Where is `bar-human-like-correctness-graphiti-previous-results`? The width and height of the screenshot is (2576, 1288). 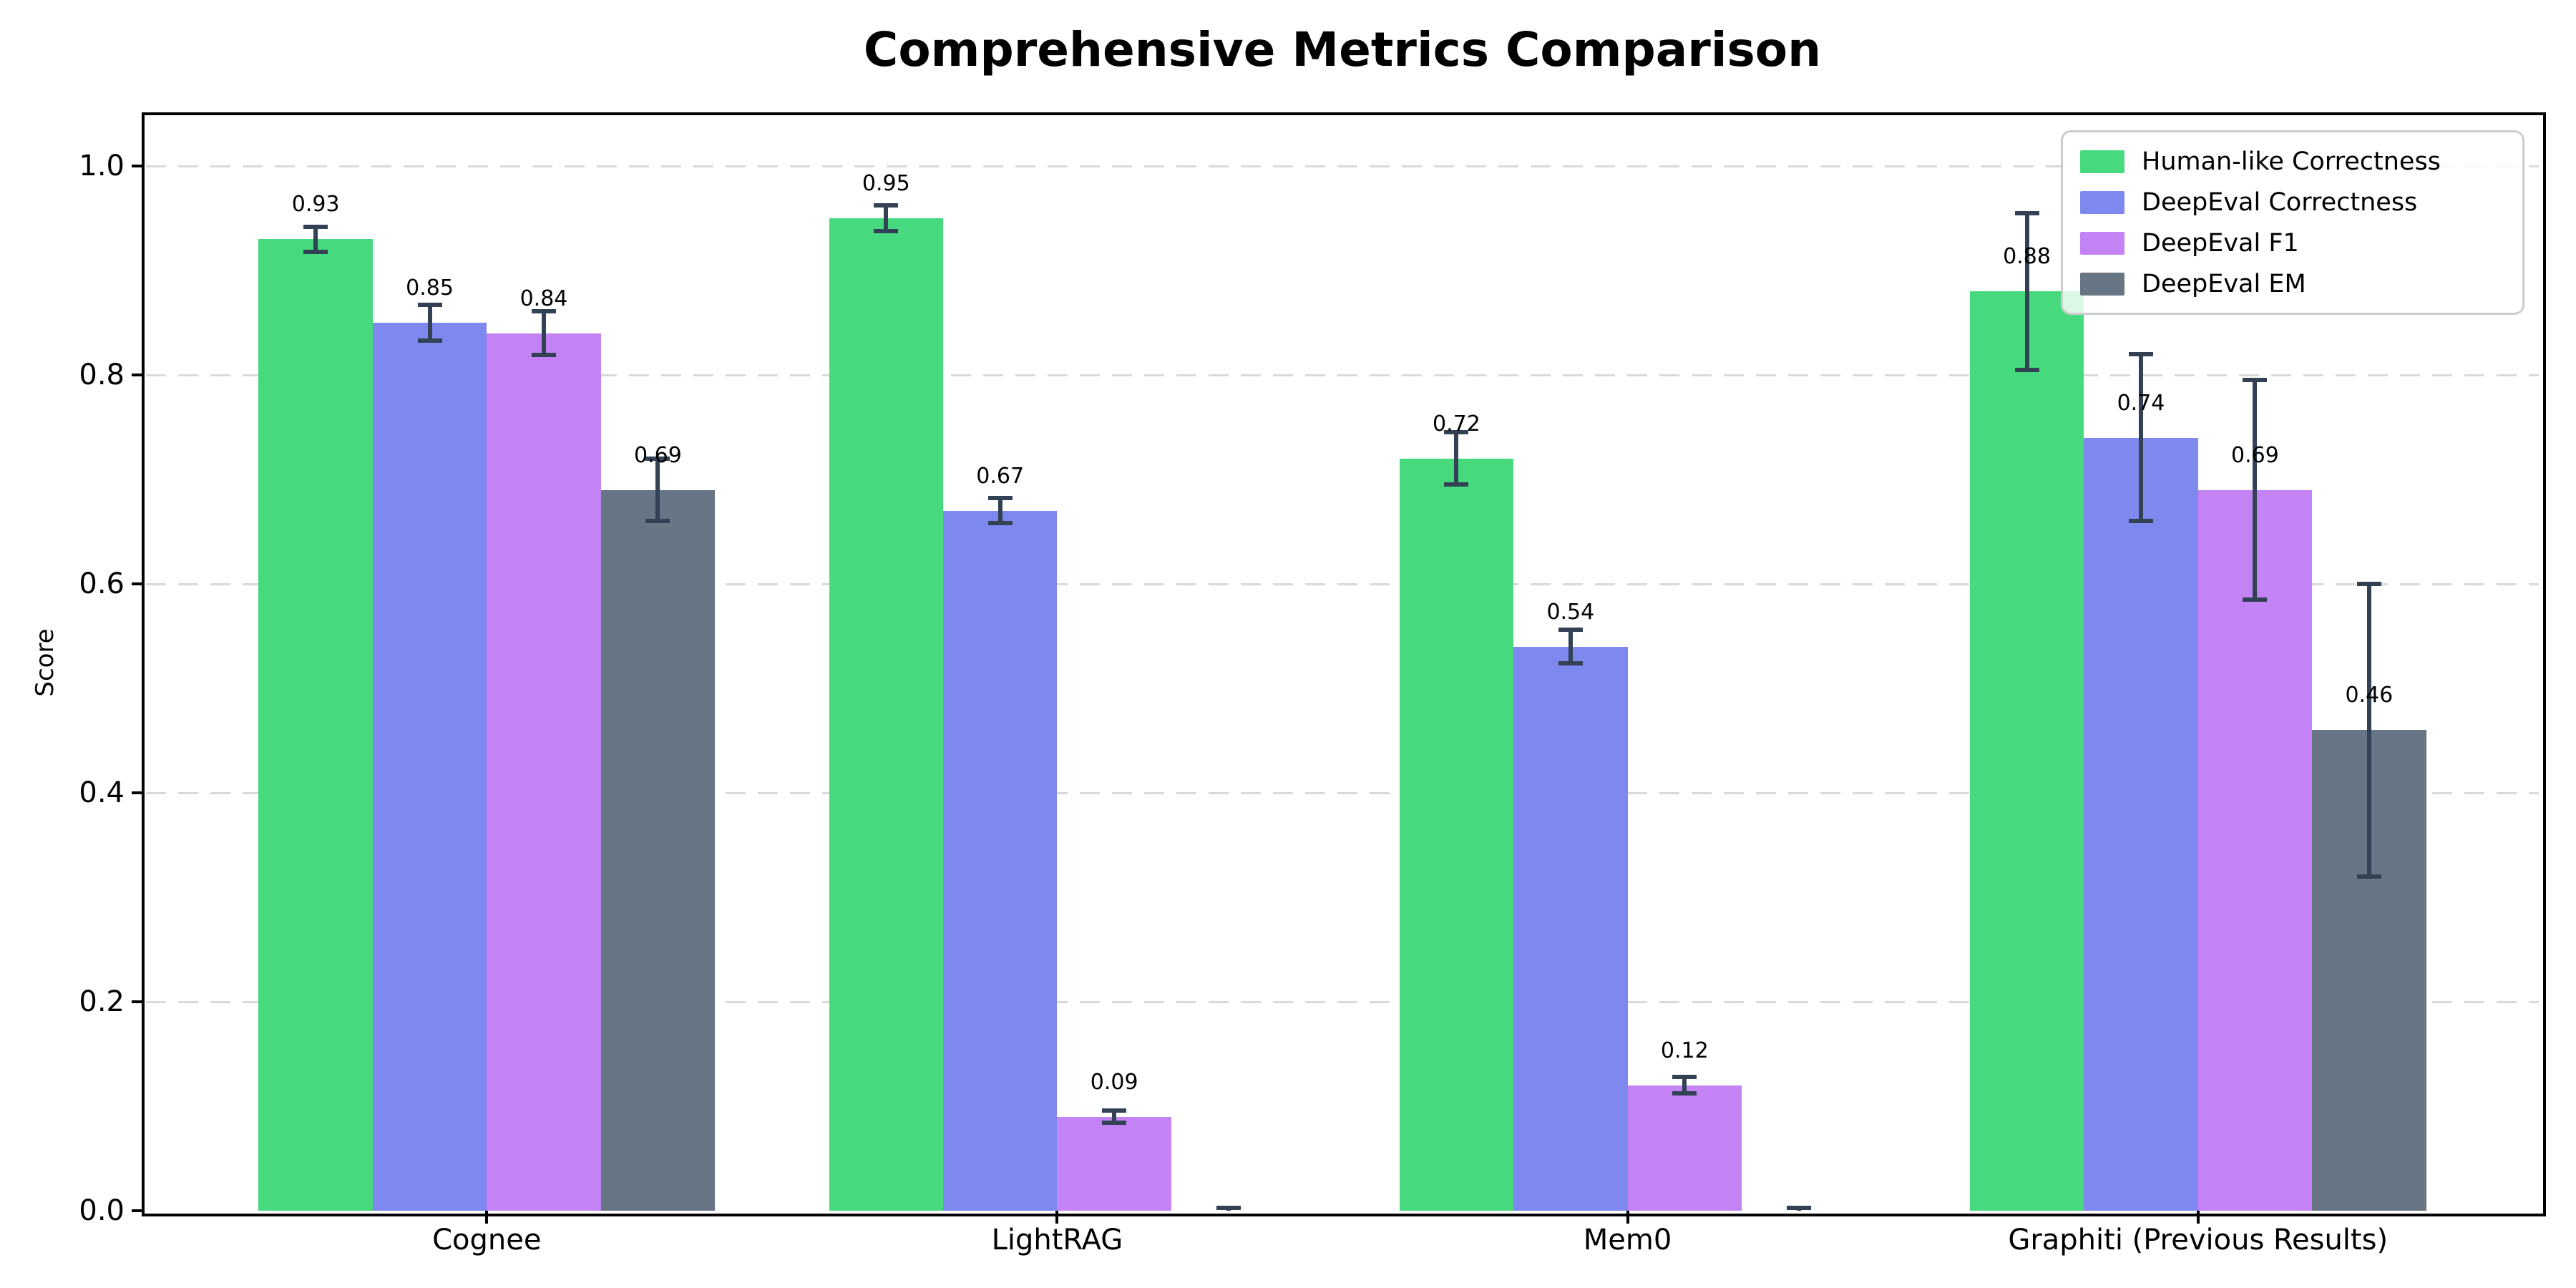 bar-human-like-correctness-graphiti-previous-results is located at coordinates (2026, 751).